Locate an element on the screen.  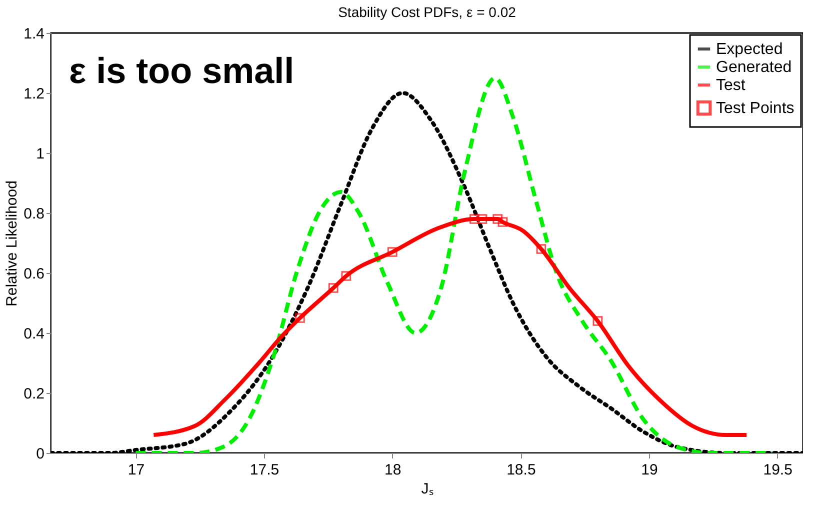
annotation: ε is too small is located at coordinates (181, 70).